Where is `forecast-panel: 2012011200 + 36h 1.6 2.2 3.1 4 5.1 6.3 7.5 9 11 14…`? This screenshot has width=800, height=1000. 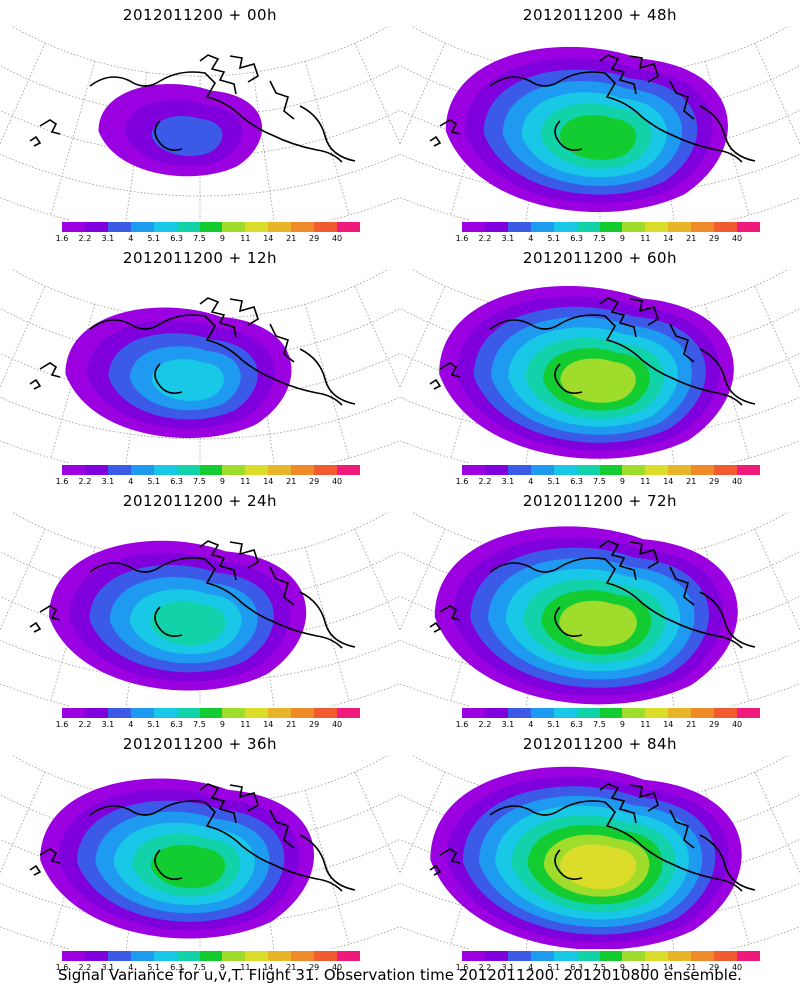
forecast-panel: 2012011200 + 36h 1.6 2.2 3.1 4 5.1 6.3 7.5 9 11 14… is located at coordinates (200, 850).